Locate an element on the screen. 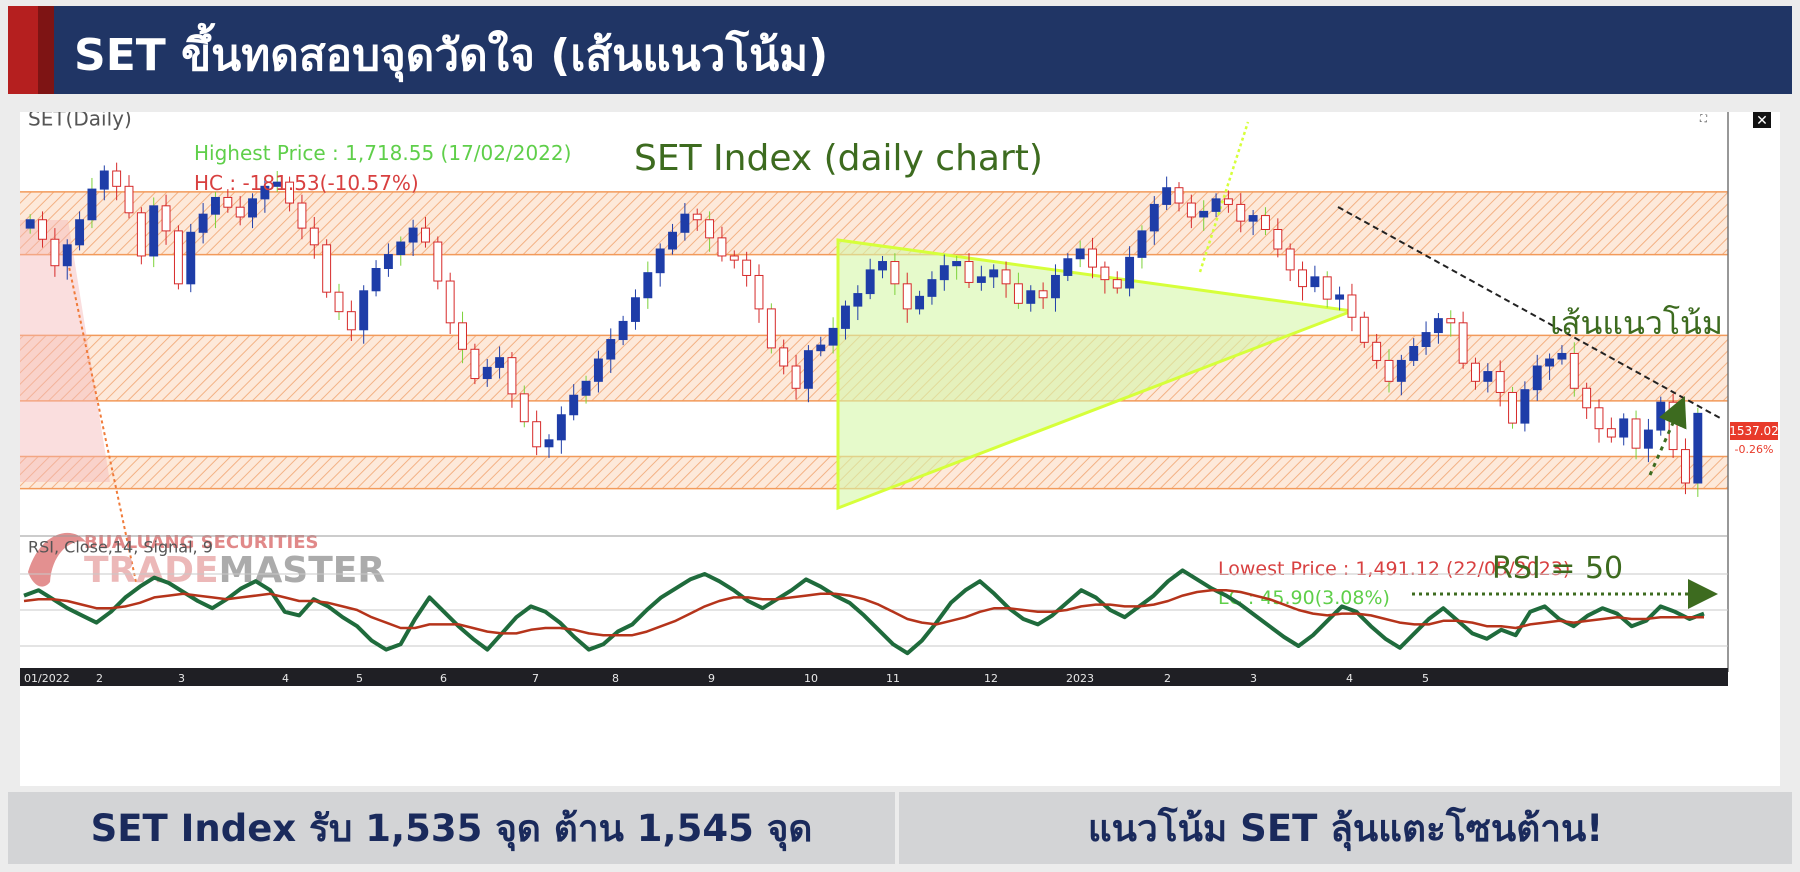  left-shaded-wedge is located at coordinates (65, 351).